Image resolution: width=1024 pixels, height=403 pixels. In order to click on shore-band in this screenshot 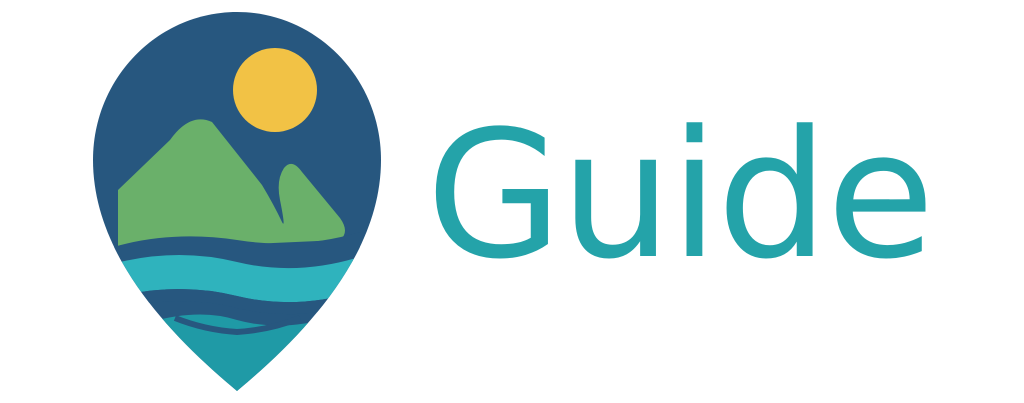, I will do `click(235, 247)`.